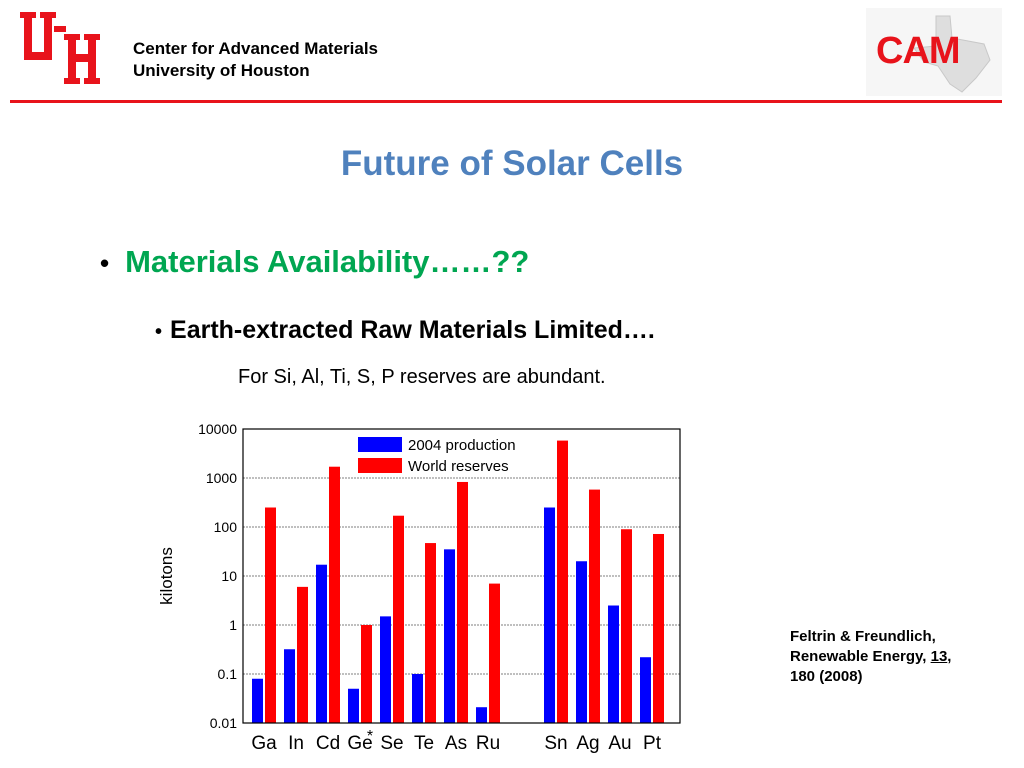 The width and height of the screenshot is (1024, 768). I want to click on bar-2004-production-ag, so click(581, 642).